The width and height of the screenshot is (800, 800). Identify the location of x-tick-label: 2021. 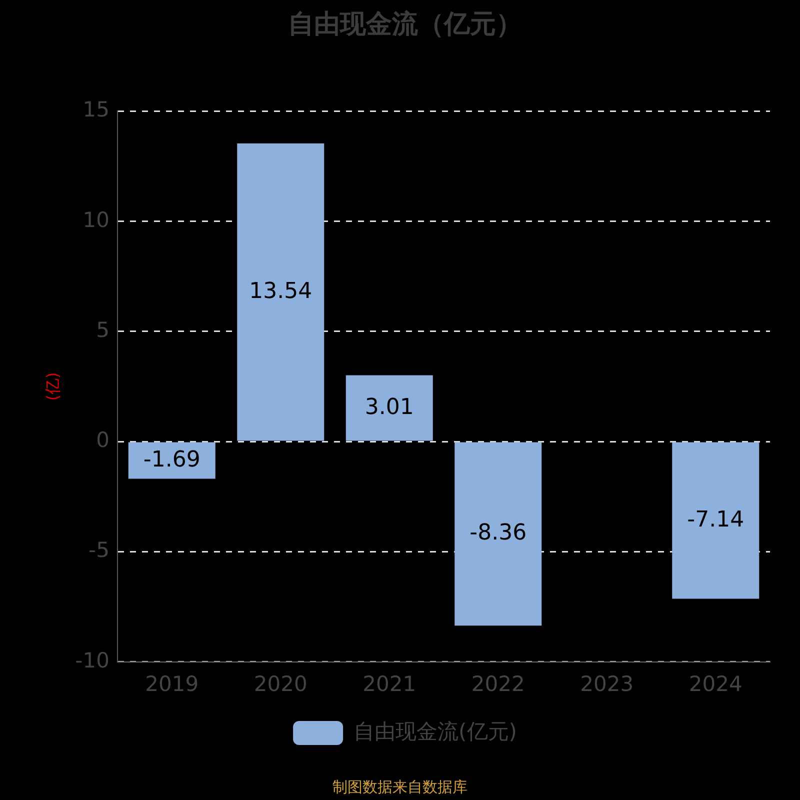
(389, 684).